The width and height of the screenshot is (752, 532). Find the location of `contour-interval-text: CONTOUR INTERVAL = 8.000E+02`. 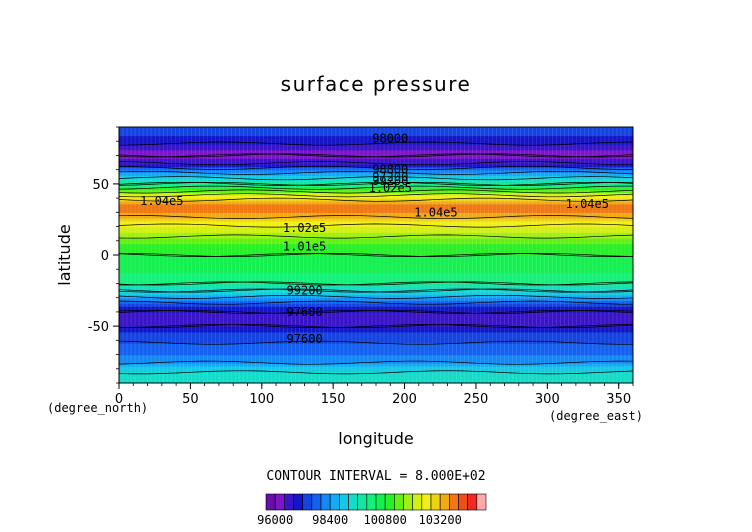

contour-interval-text: CONTOUR INTERVAL = 8.000E+02 is located at coordinates (375, 476).